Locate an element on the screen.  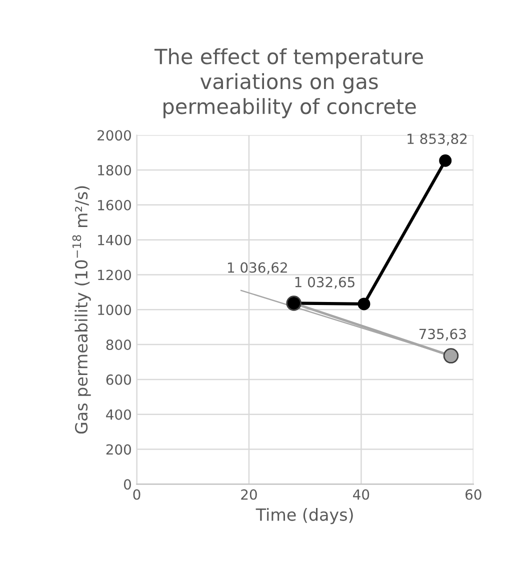
chart-title: The effect of temperature variations on gas permeability of concrete is located at coordinates (288, 83).